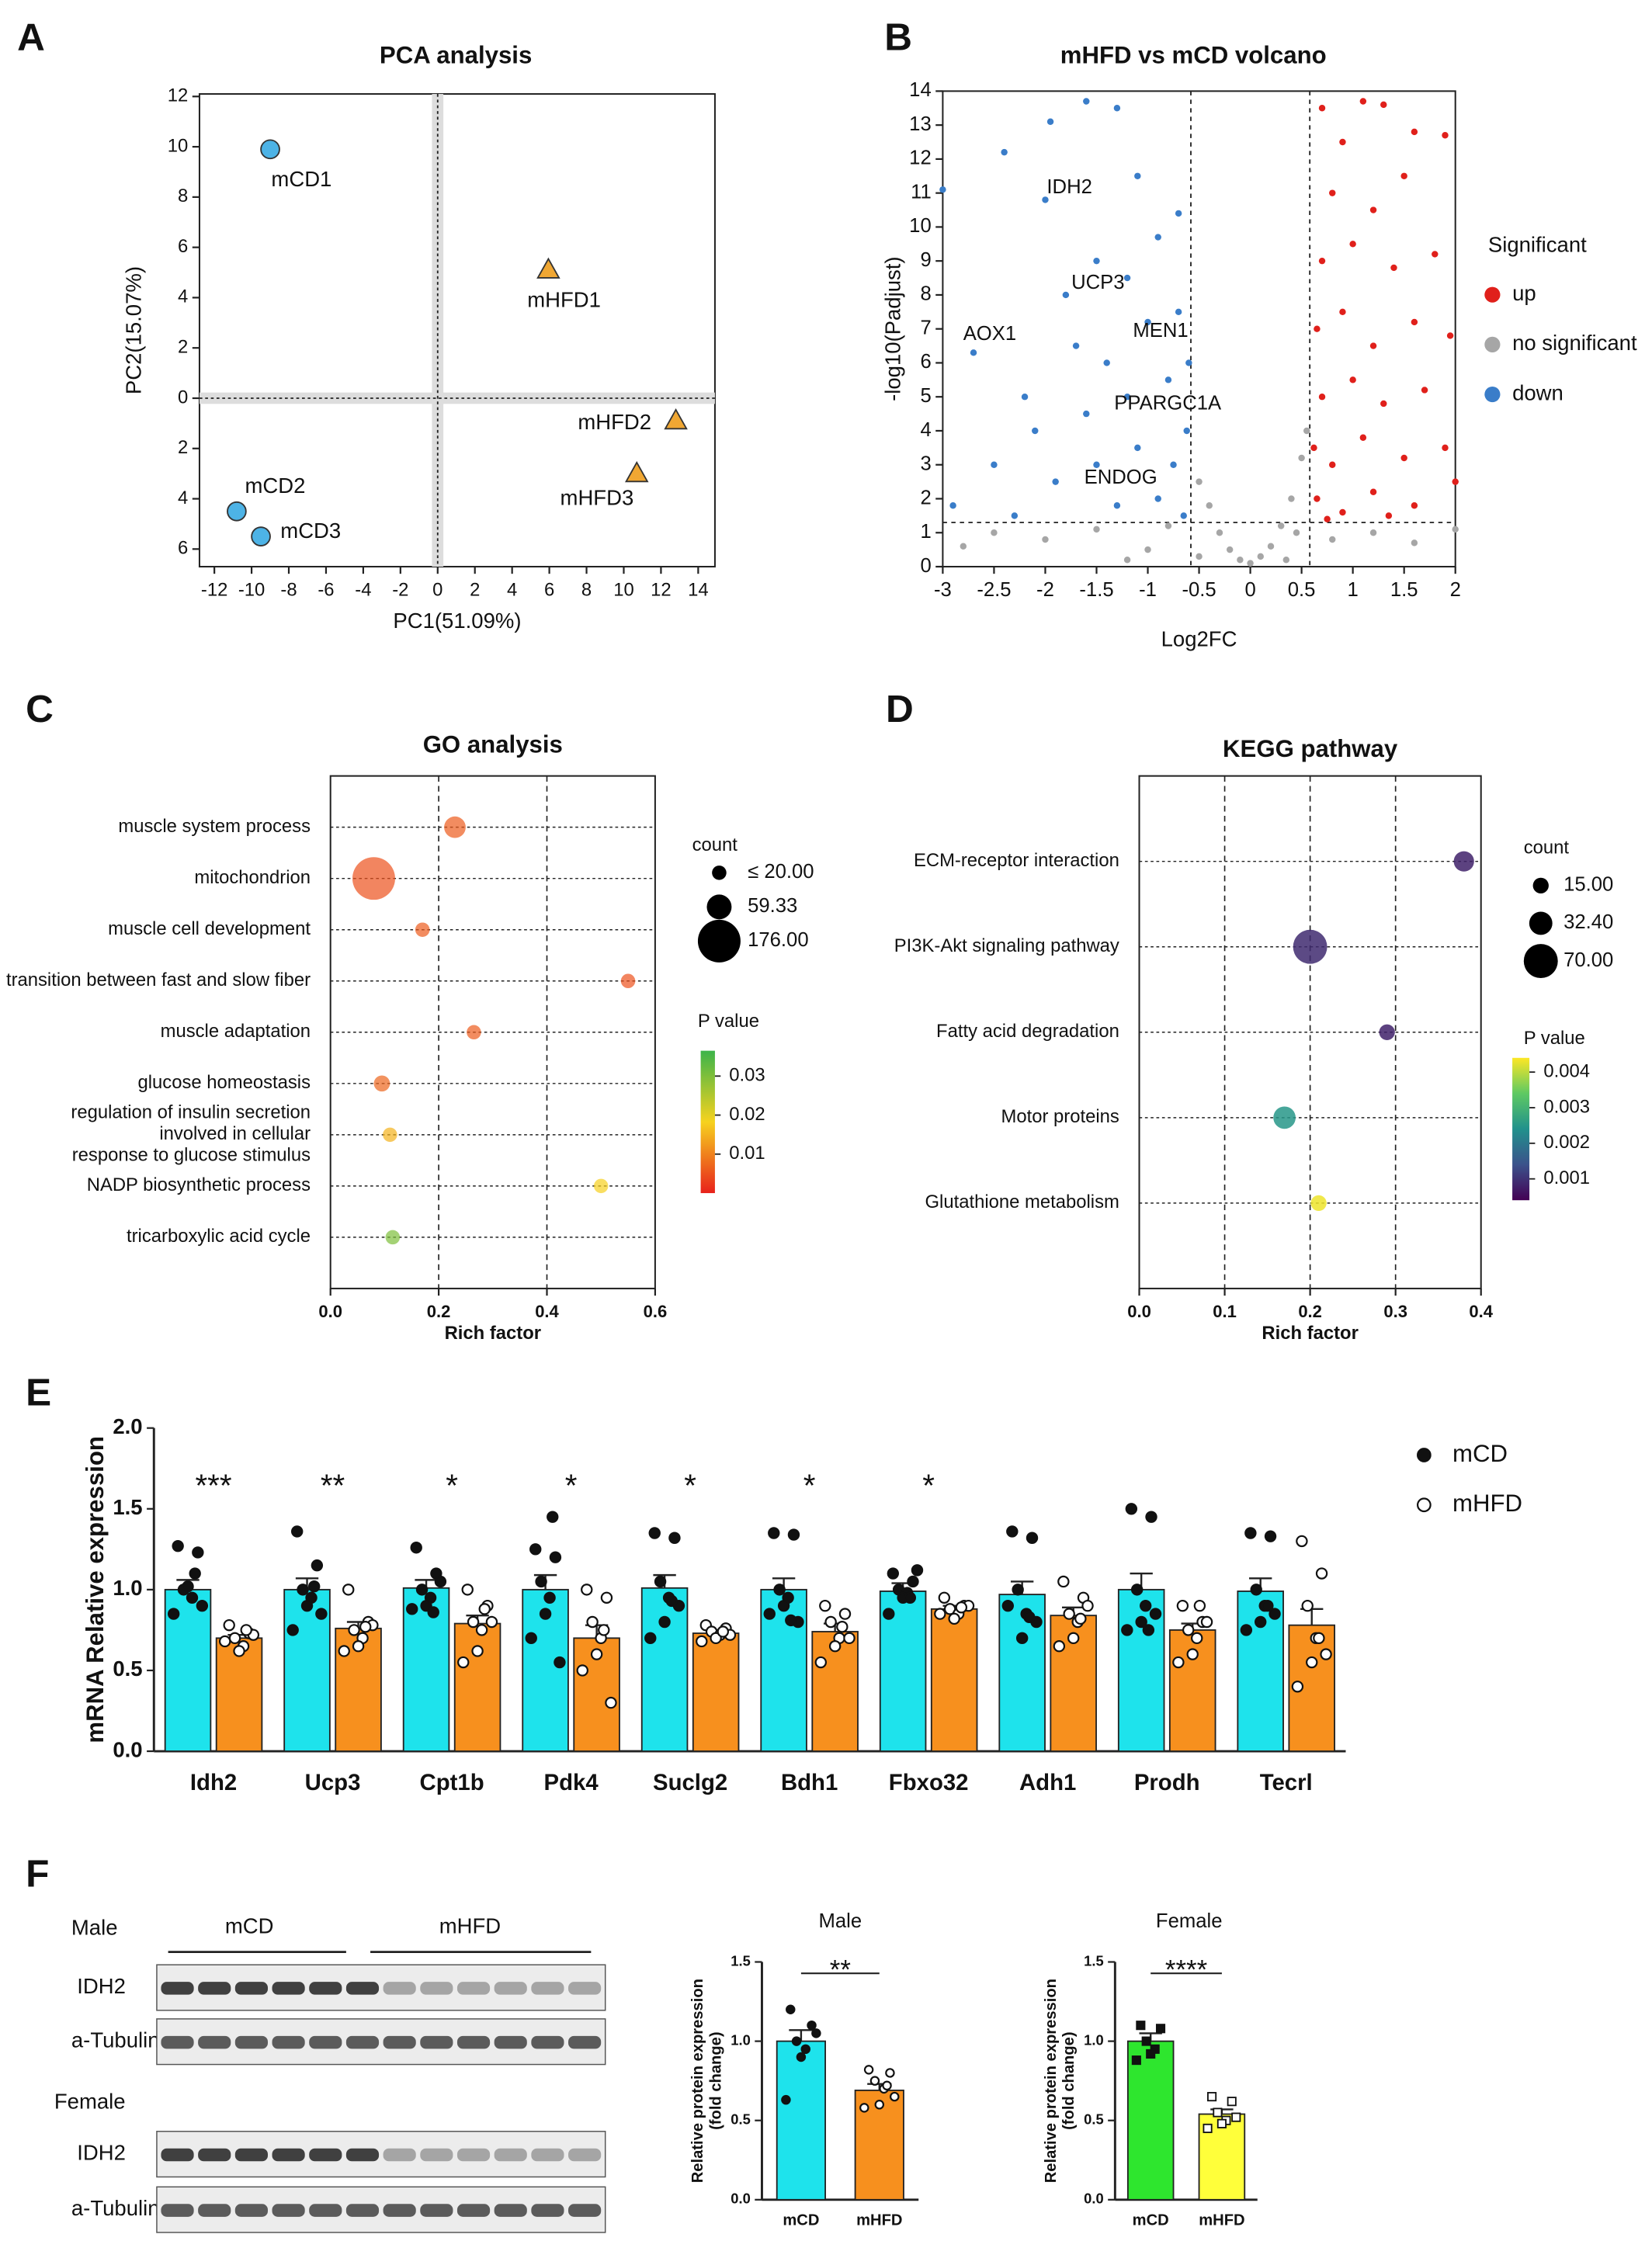 The height and width of the screenshot is (2241, 1652). What do you see at coordinates (1480, 1454) in the screenshot?
I see `legend-label: mCD` at bounding box center [1480, 1454].